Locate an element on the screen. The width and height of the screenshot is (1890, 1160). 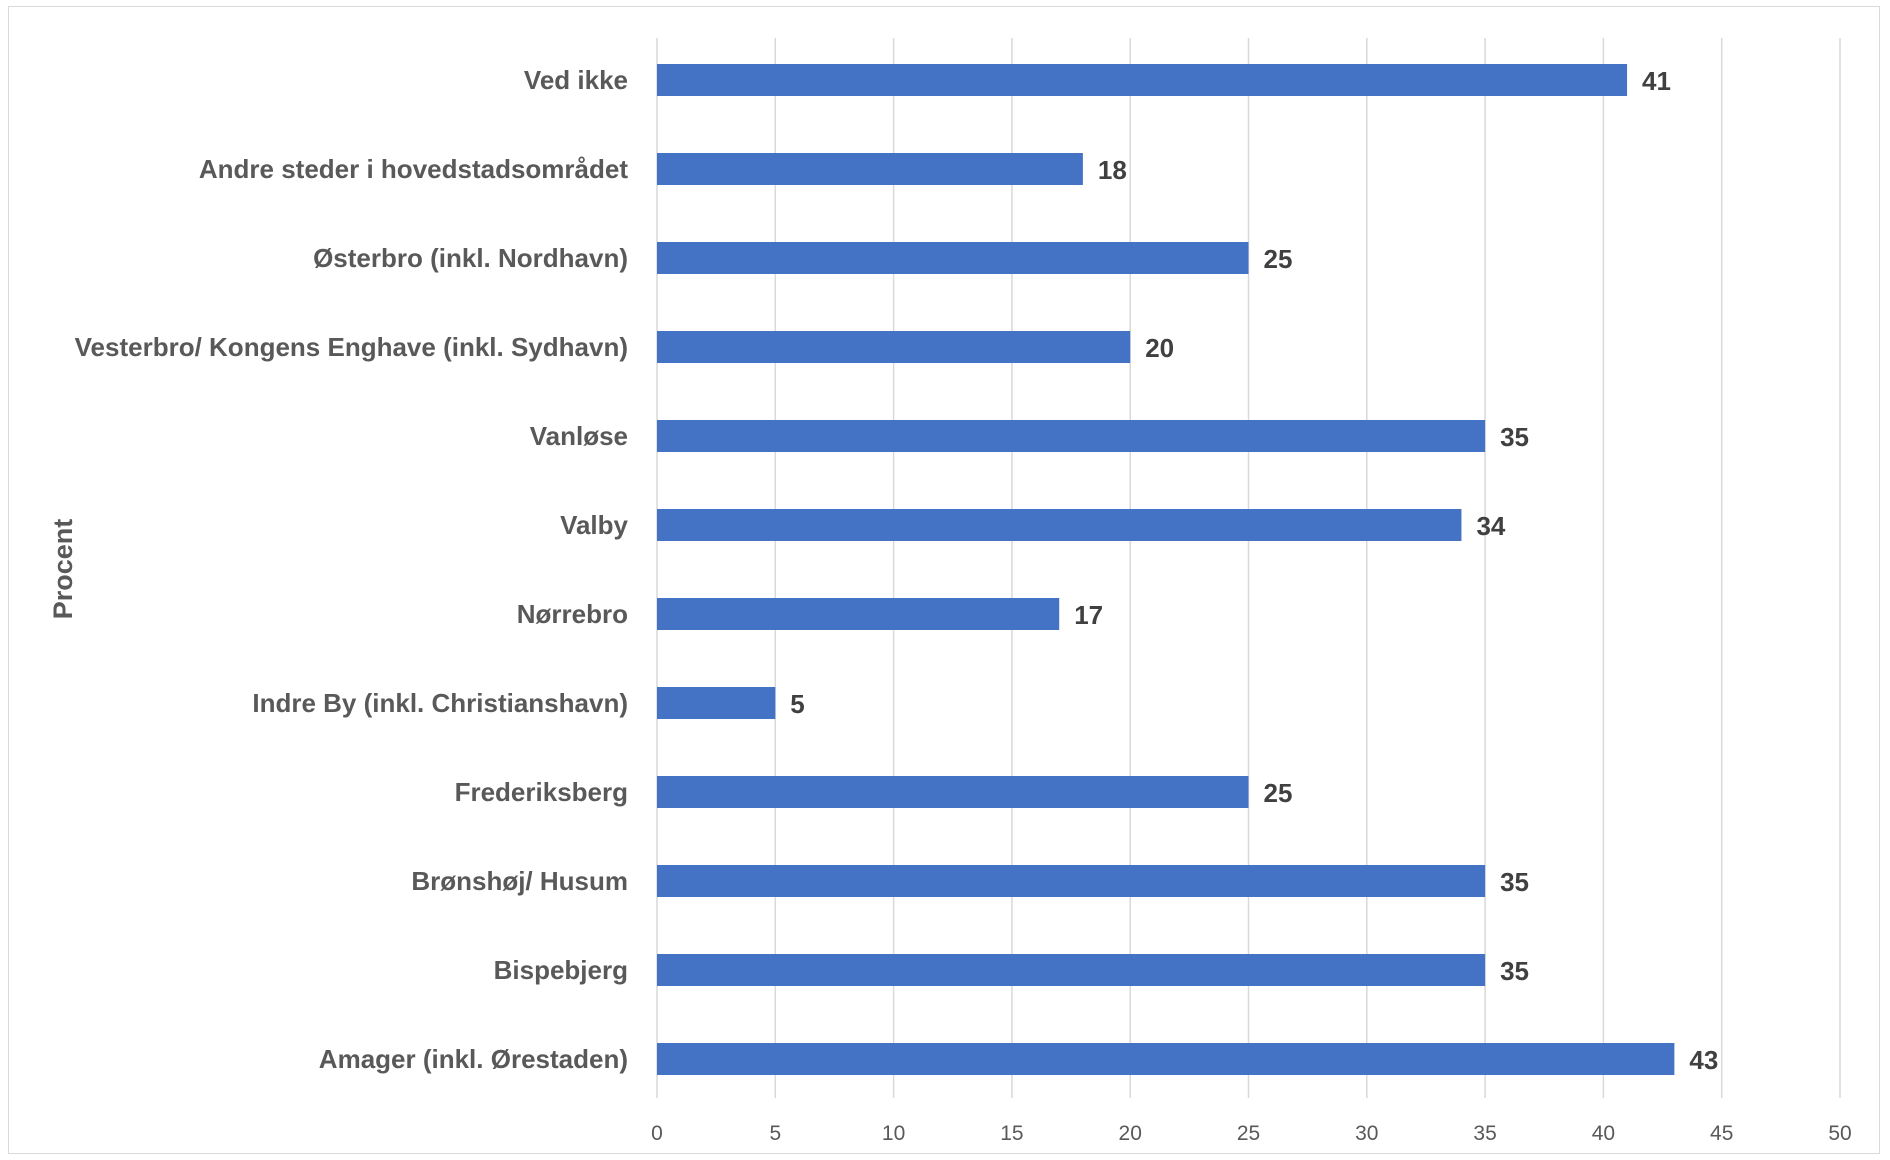
x-tick-label: 5 is located at coordinates (775, 1133).